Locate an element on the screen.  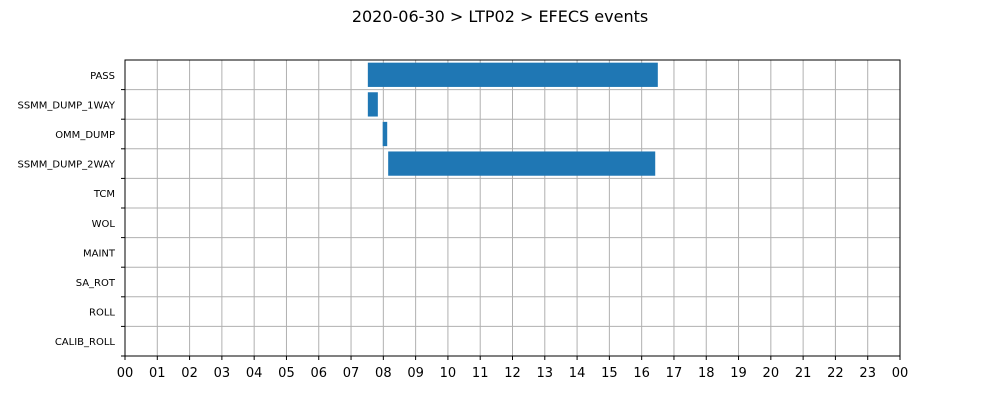
x-tick-label: 10 is located at coordinates (448, 373).